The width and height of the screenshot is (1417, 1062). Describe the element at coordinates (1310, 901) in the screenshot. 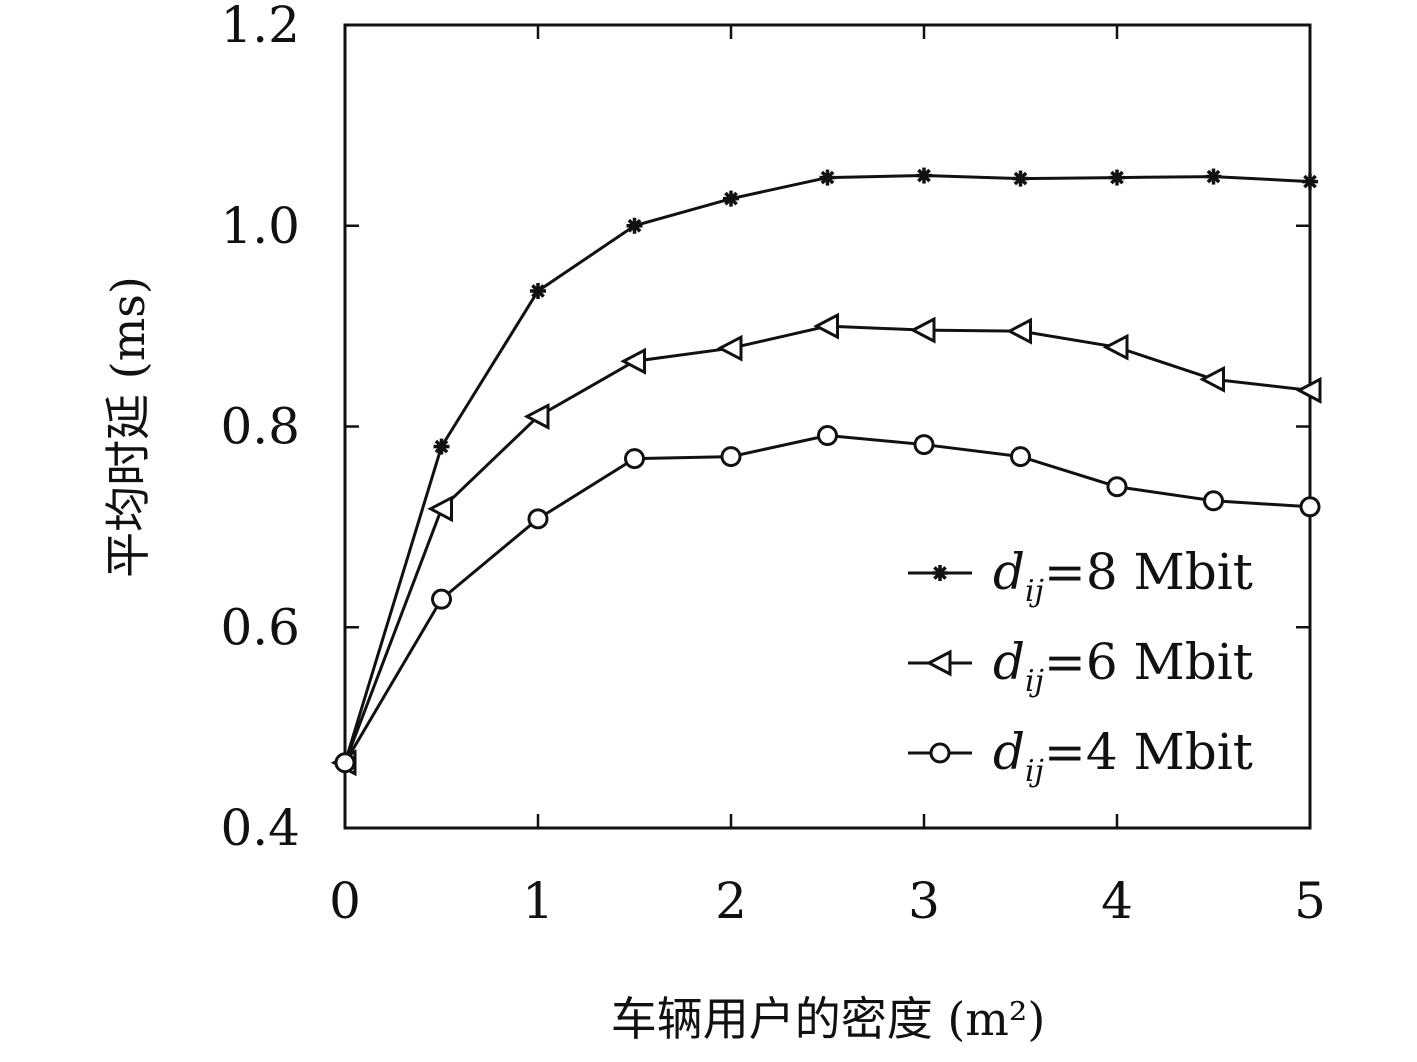

I see `x-tick-label-5: 5` at that location.